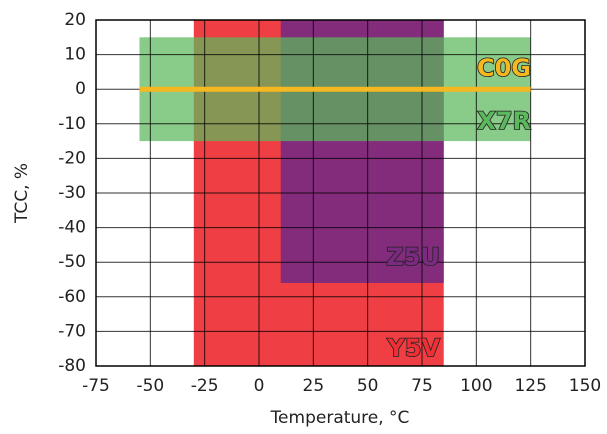  Describe the element at coordinates (340, 418) in the screenshot. I see `x-axis-title: Temperature, °C` at that location.